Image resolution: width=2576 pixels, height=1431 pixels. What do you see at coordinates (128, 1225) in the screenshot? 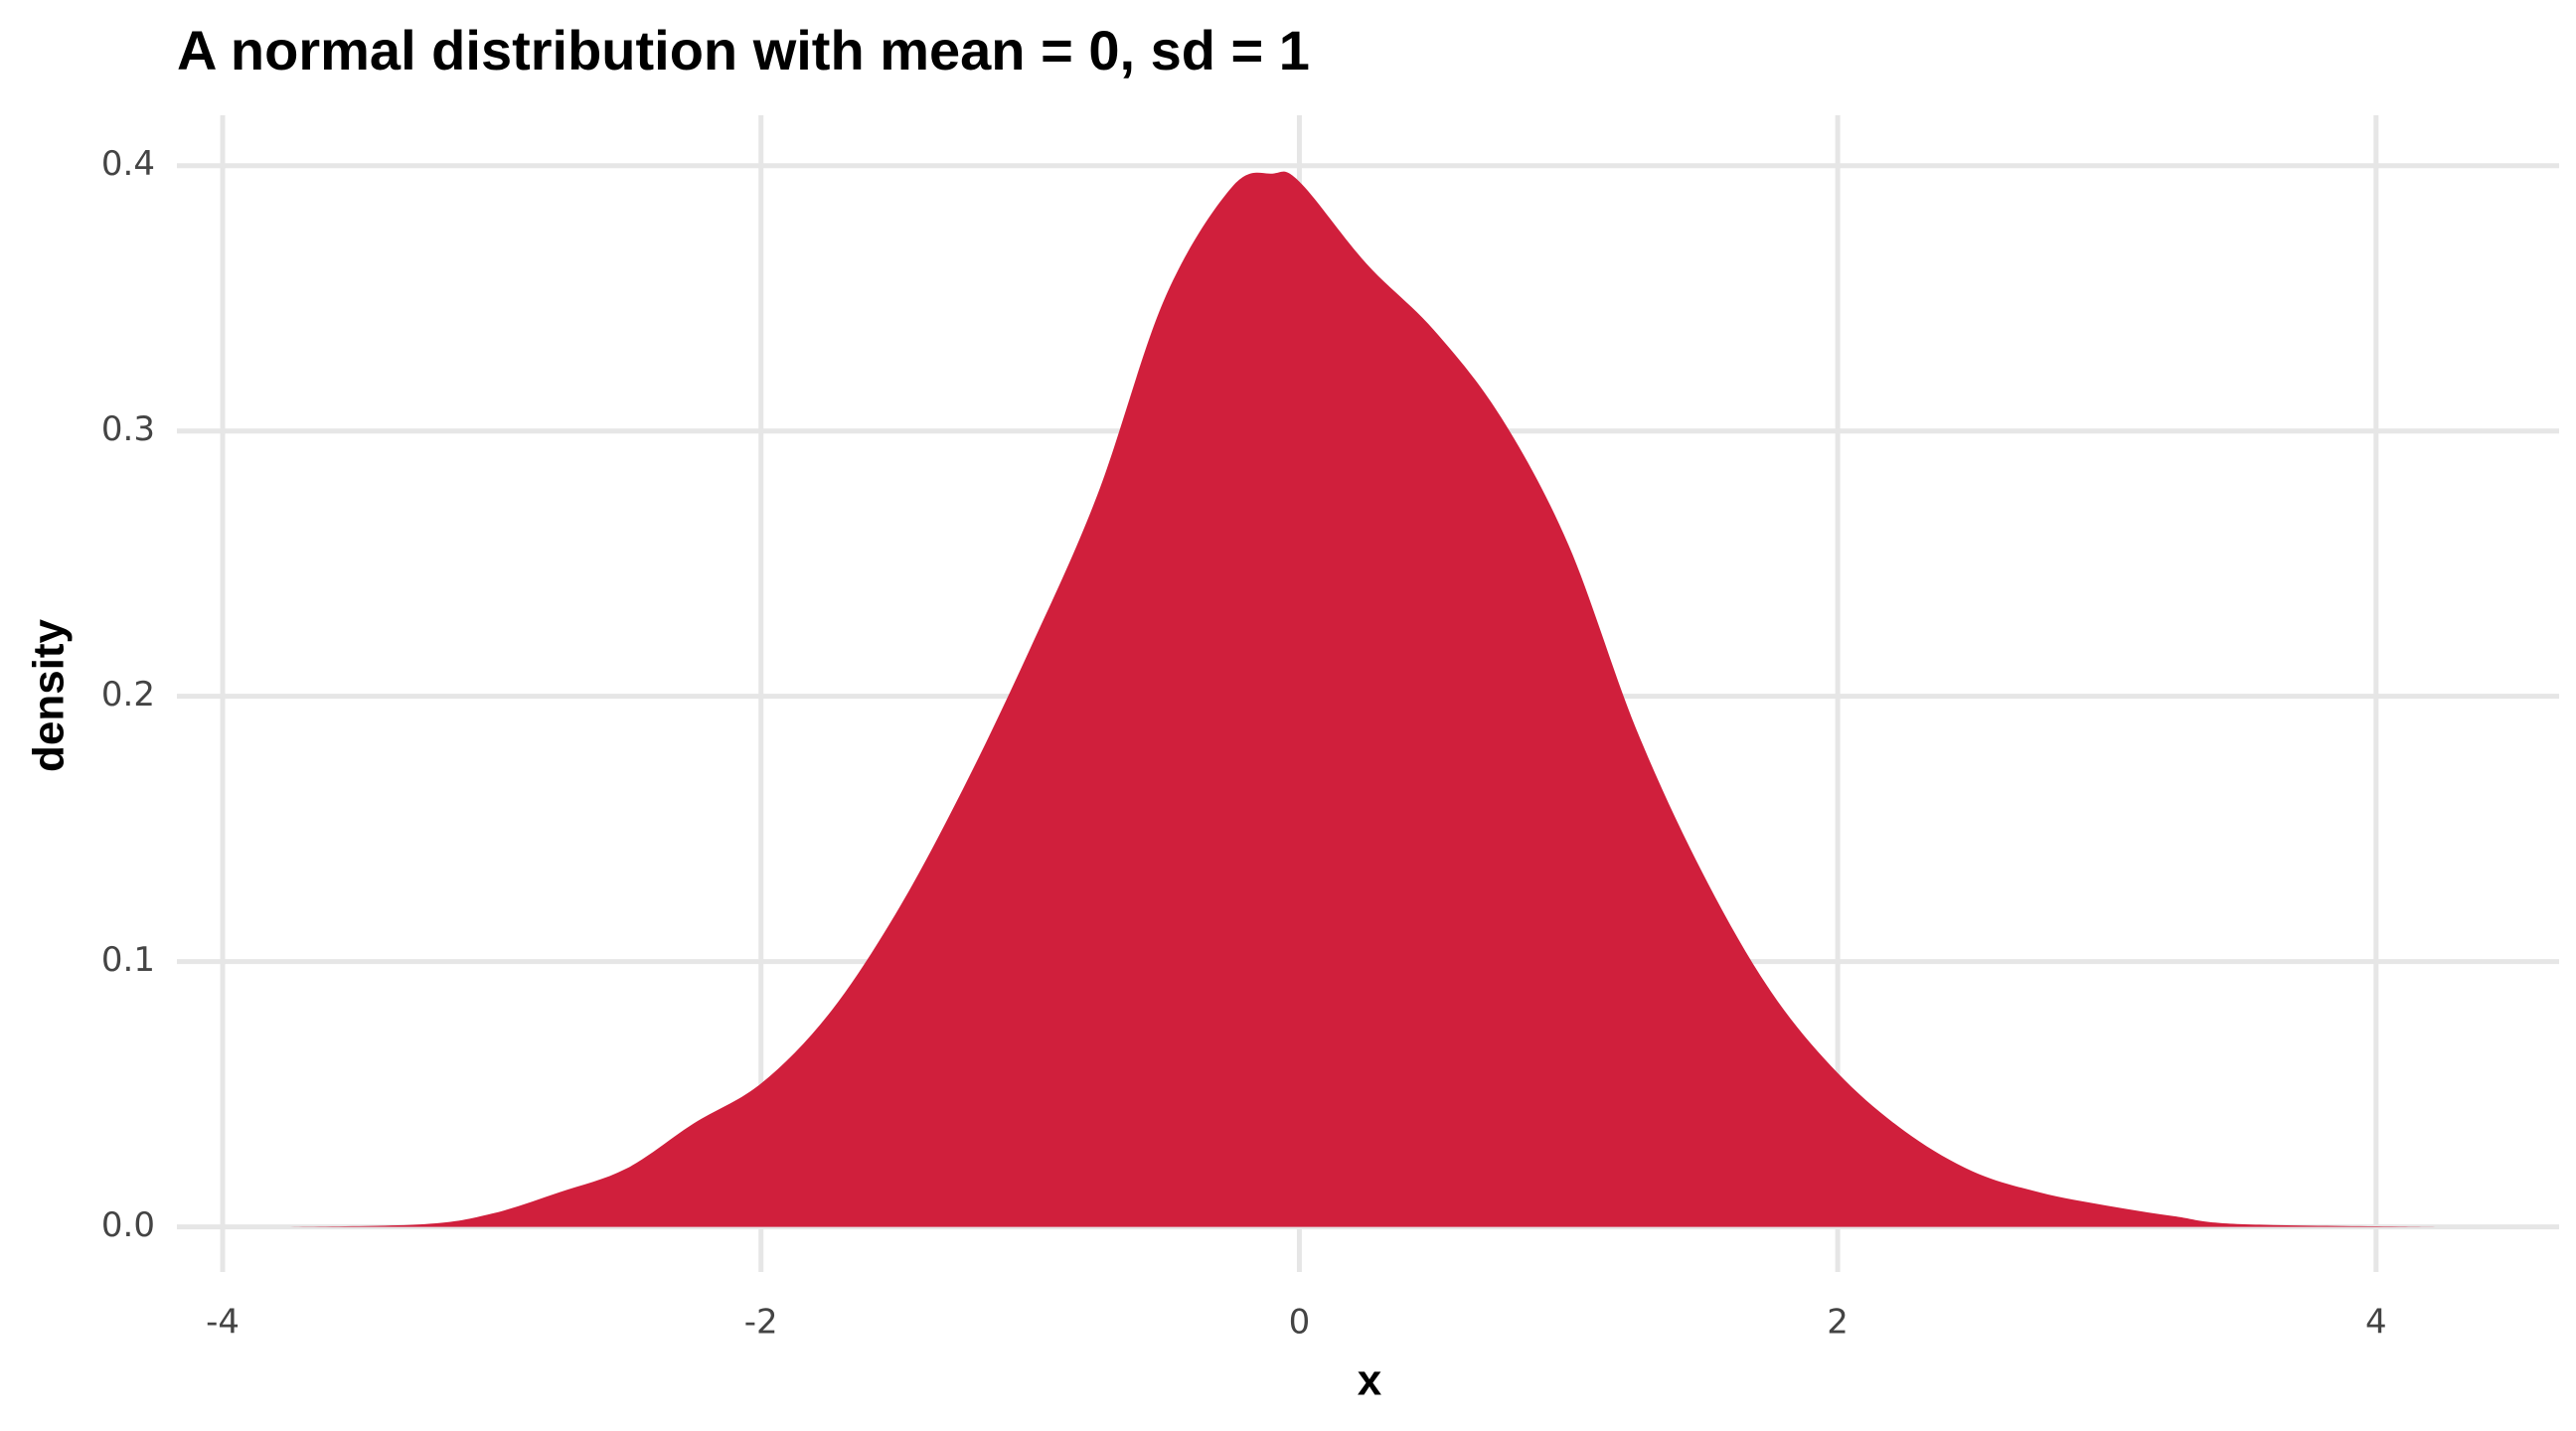
I see `y-tick-label: 0.0` at bounding box center [128, 1225].